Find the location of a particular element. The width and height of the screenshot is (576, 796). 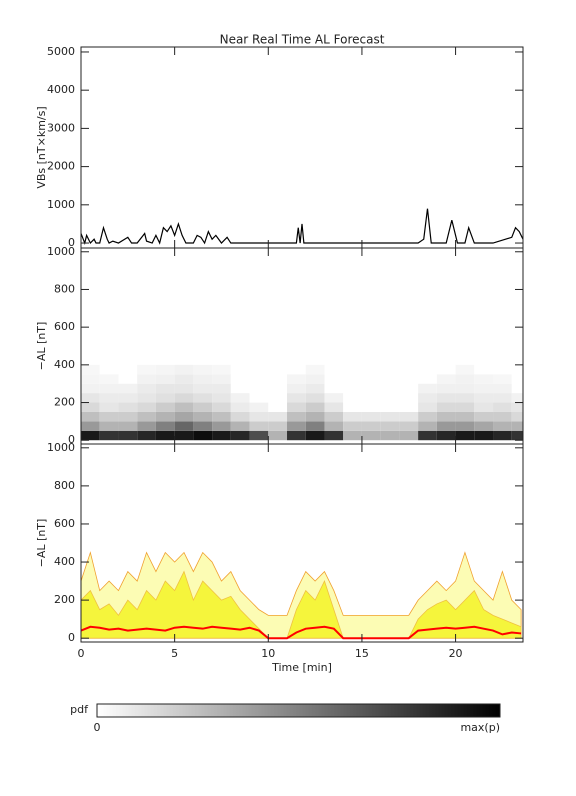

median-line is located at coordinates (301, 632).